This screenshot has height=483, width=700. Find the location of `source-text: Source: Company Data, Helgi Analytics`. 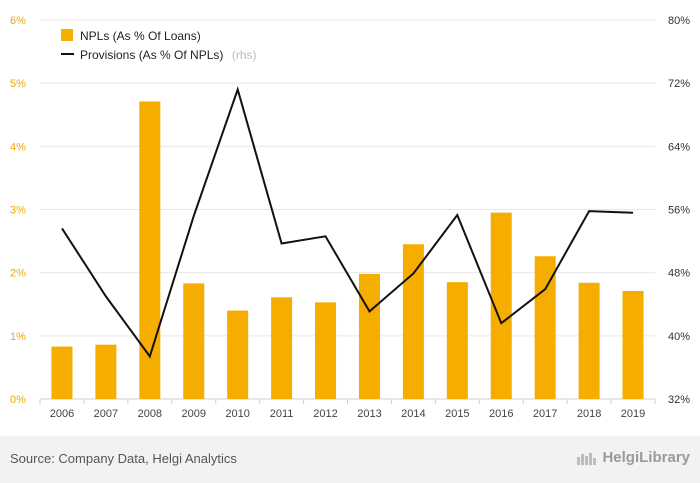

source-text: Source: Company Data, Helgi Analytics is located at coordinates (123, 458).